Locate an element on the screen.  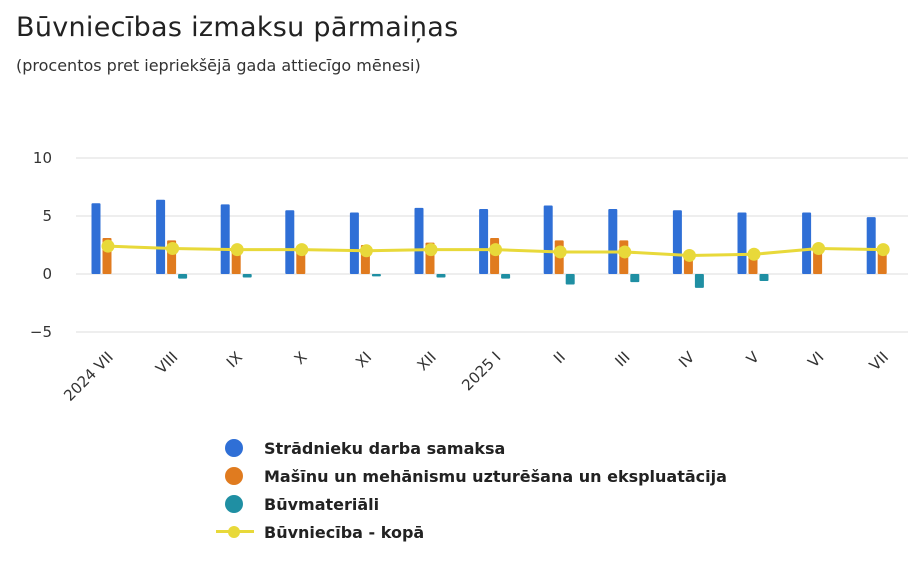
chart-title: Būvniecības izmaksu pārmaiņas is located at coordinates (237, 27).